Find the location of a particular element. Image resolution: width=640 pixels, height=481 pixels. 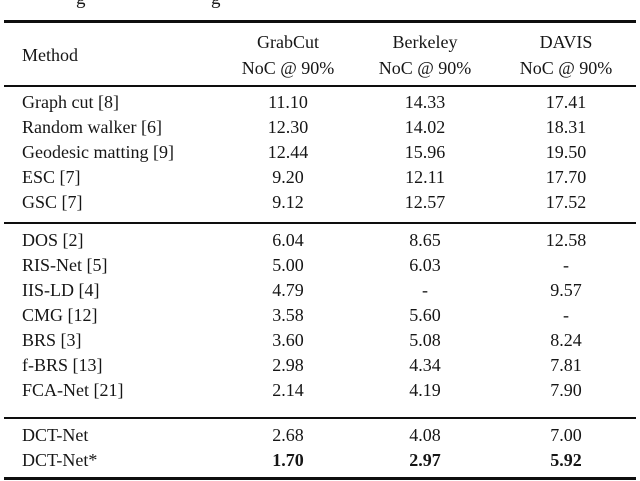

value-cell: 15.96 is located at coordinates (425, 152).